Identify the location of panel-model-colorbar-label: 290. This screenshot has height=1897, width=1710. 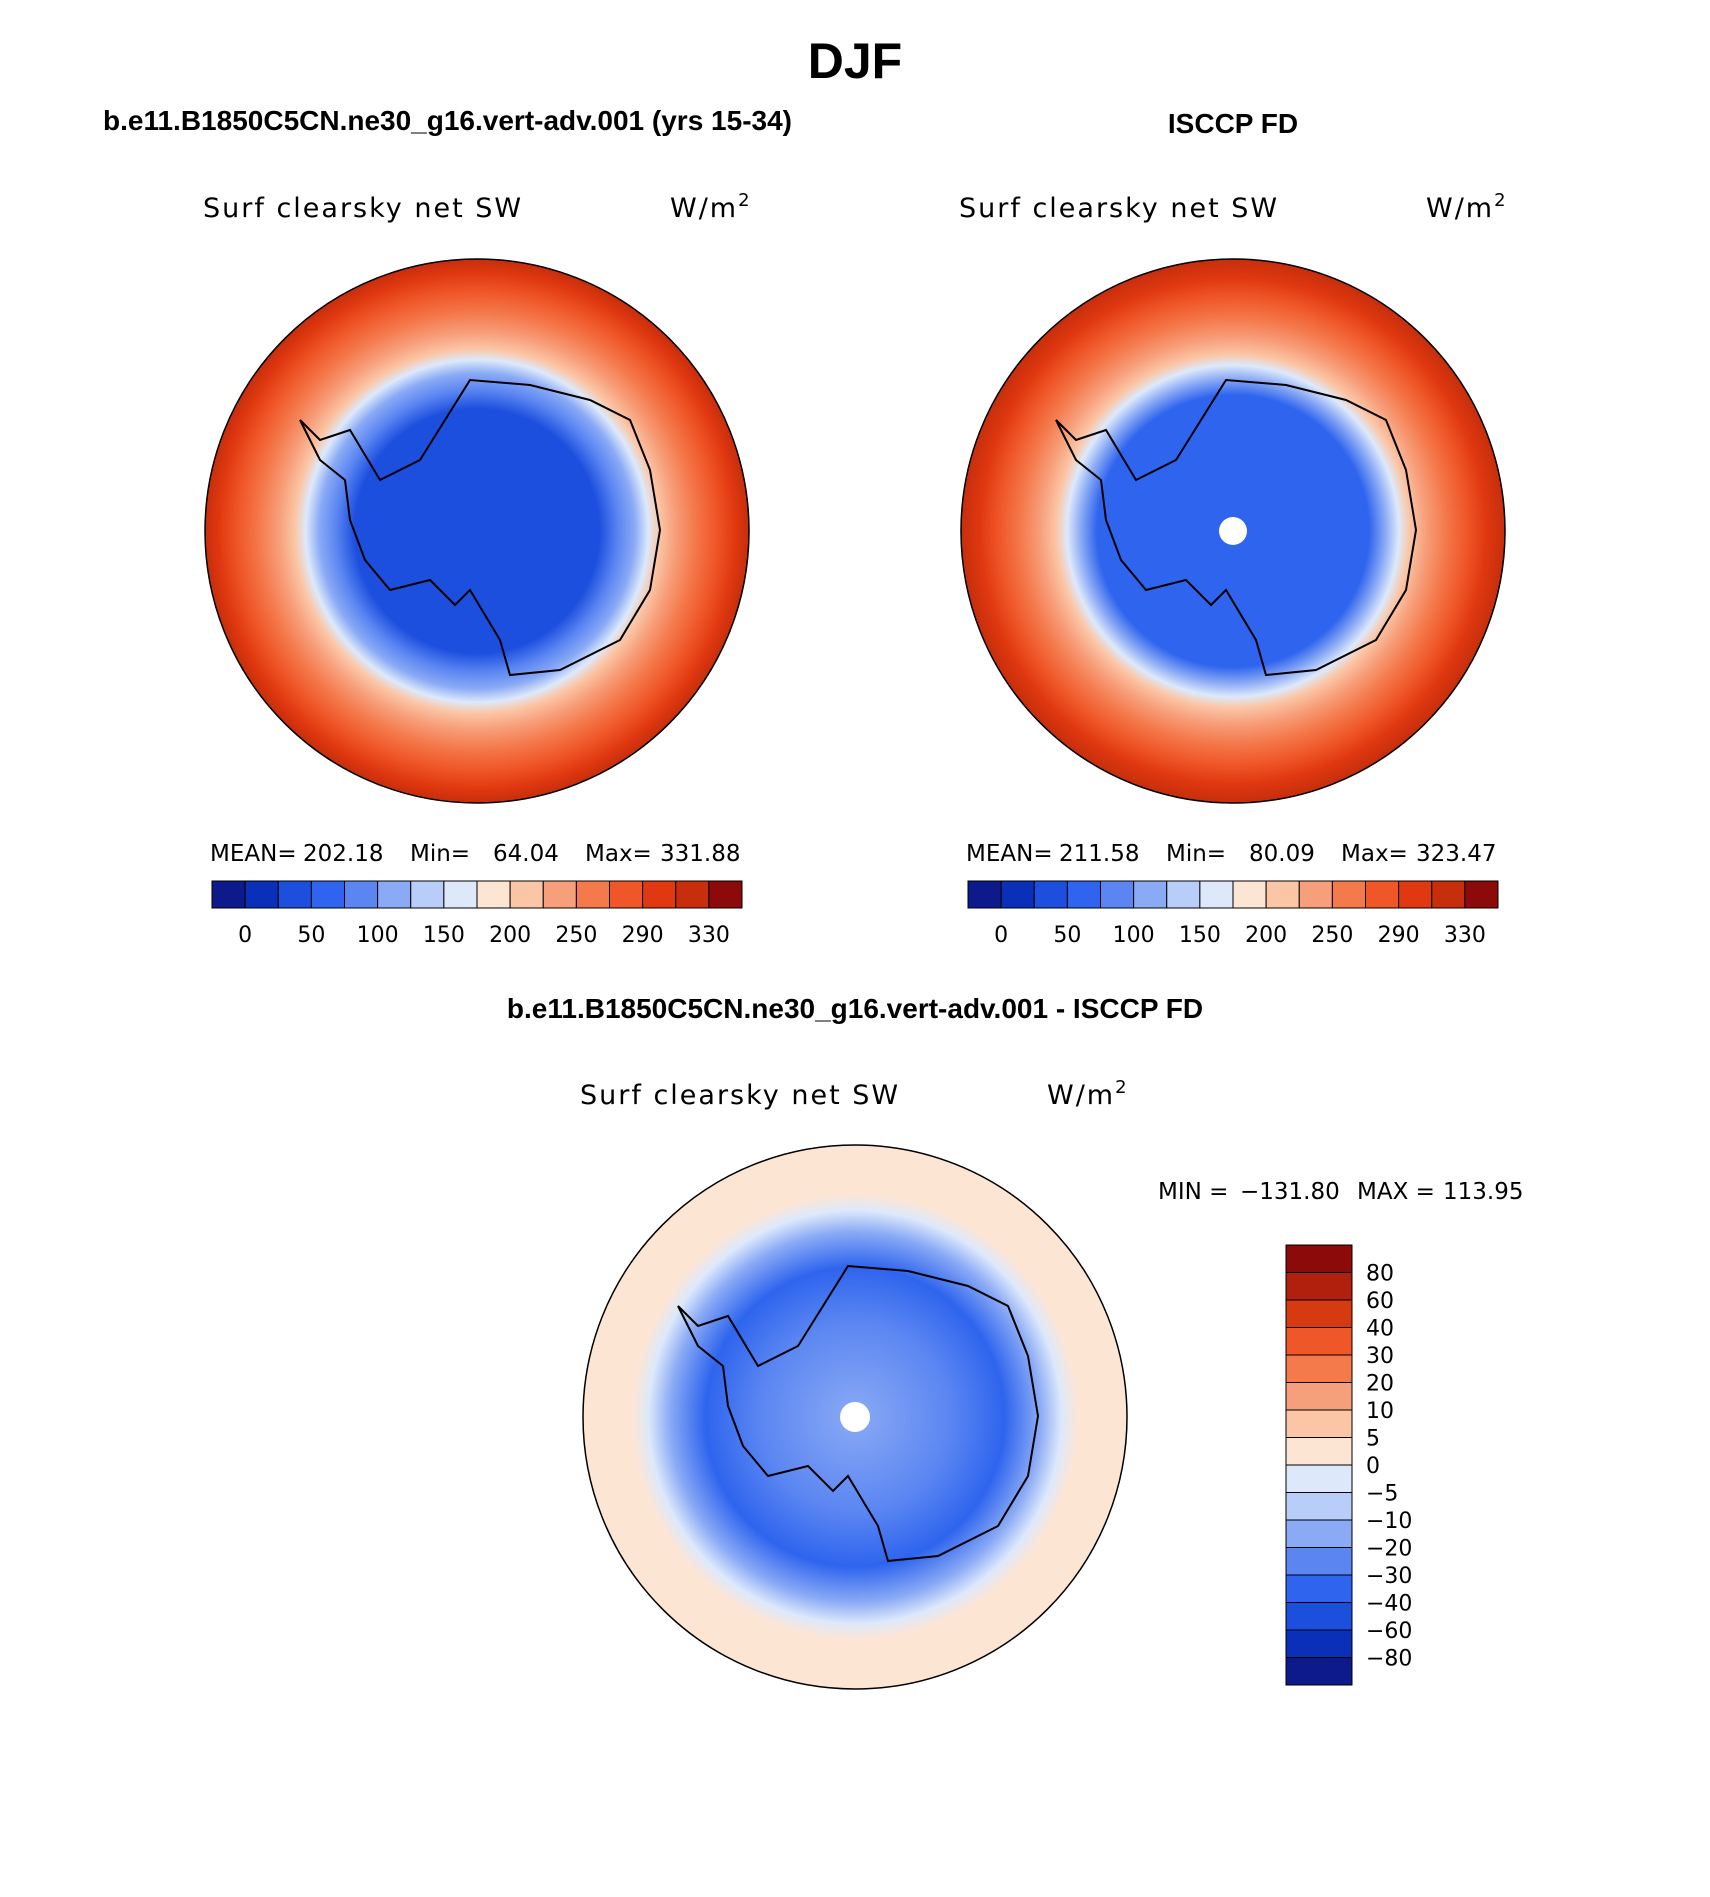
(643, 935).